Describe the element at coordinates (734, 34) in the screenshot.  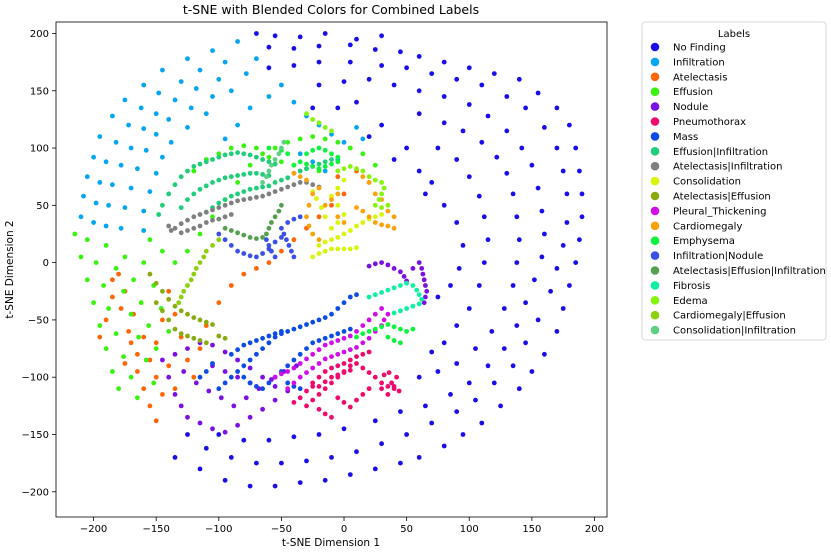
I see `legend-title: Labels` at that location.